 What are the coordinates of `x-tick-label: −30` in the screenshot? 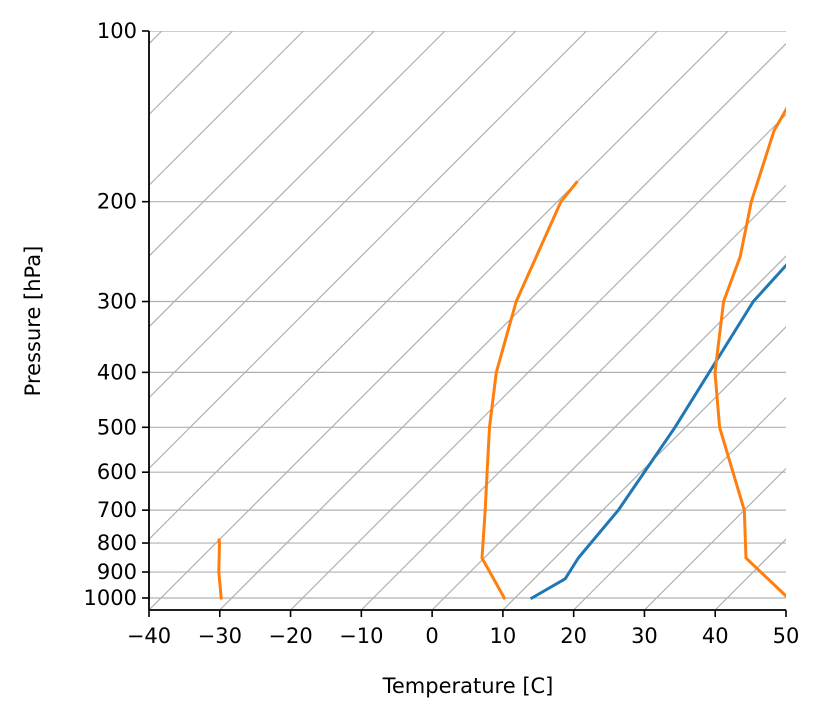 It's located at (220, 636).